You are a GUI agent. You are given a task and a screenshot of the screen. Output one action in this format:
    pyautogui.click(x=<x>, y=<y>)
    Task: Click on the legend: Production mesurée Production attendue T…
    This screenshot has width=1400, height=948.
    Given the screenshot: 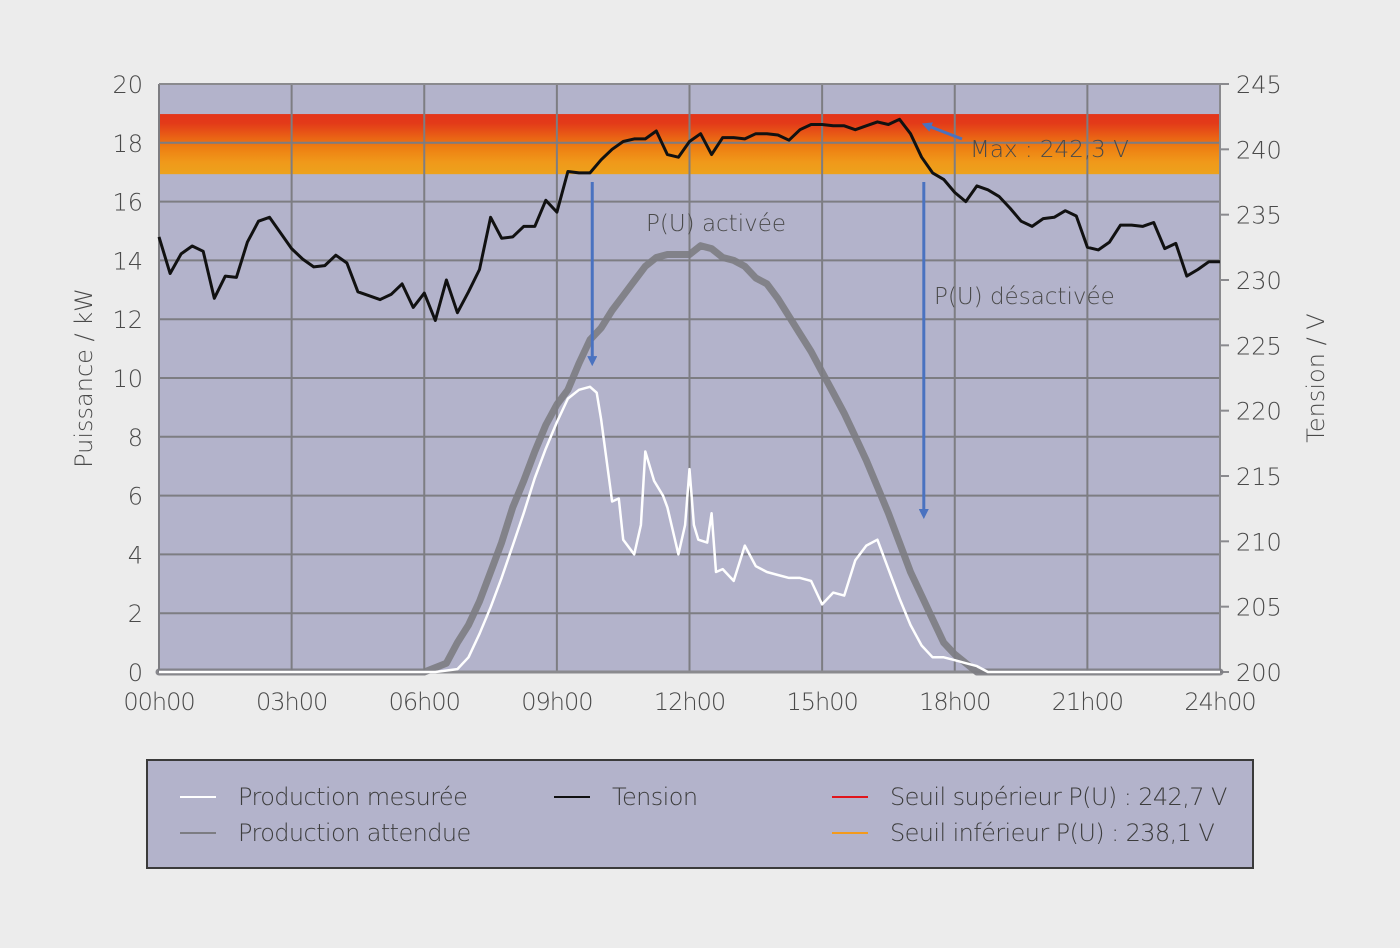 What is the action you would take?
    pyautogui.click(x=700, y=814)
    